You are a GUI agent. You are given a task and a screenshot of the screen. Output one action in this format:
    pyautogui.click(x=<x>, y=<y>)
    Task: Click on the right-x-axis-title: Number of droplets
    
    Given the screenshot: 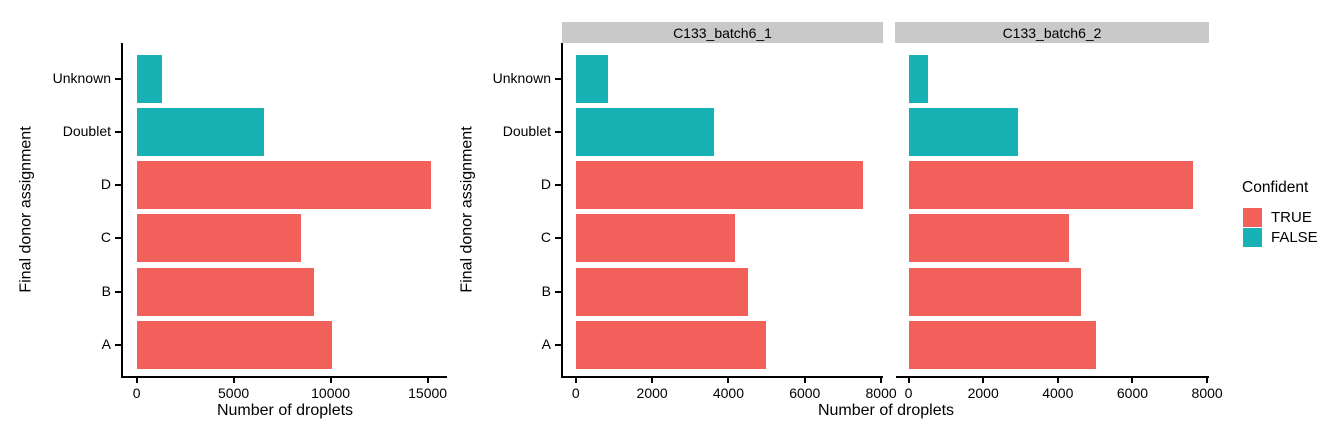 What is the action you would take?
    pyautogui.click(x=886, y=410)
    